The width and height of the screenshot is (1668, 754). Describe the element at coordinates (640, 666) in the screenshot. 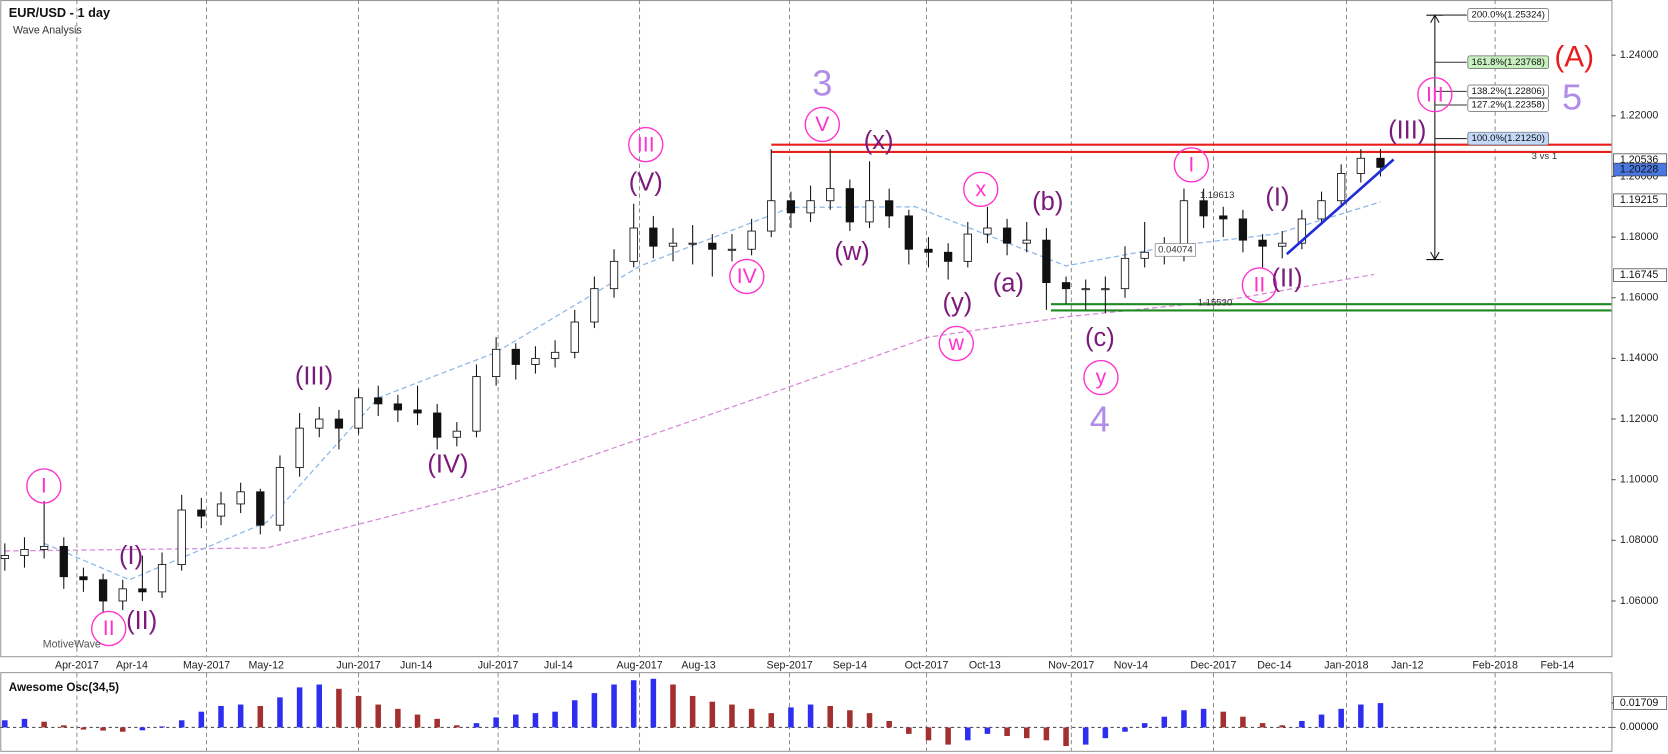

I see `x-tick-label: Aug-2017` at that location.